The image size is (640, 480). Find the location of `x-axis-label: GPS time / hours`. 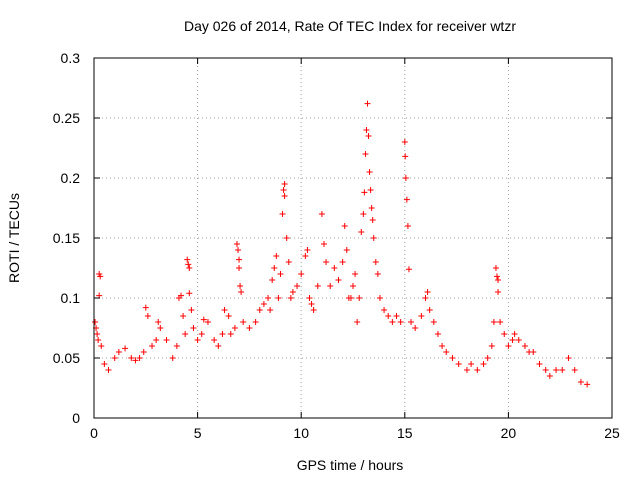

x-axis-label: GPS time / hours is located at coordinates (350, 465).